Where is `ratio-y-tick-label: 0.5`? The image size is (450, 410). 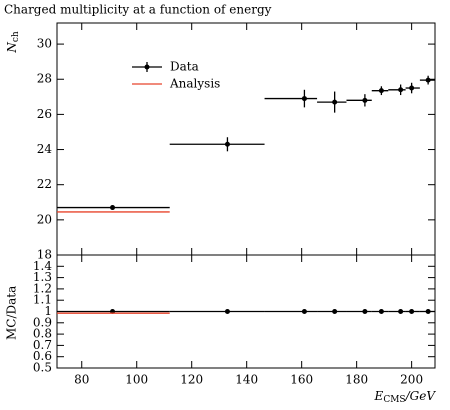
ratio-y-tick-label: 0.5 is located at coordinates (42, 368).